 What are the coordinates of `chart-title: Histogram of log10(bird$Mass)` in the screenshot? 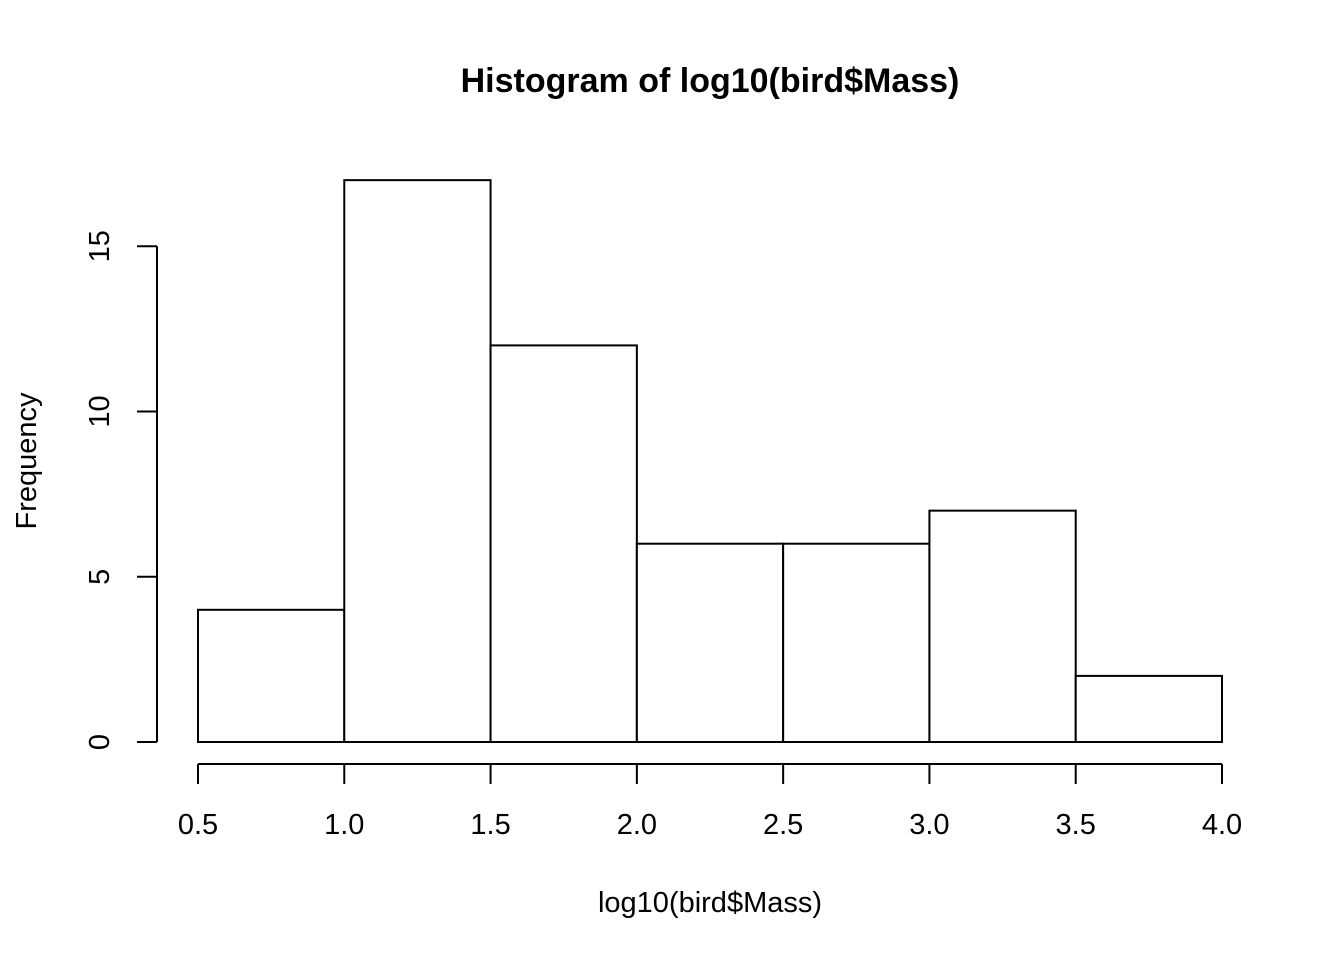 It's located at (710, 81).